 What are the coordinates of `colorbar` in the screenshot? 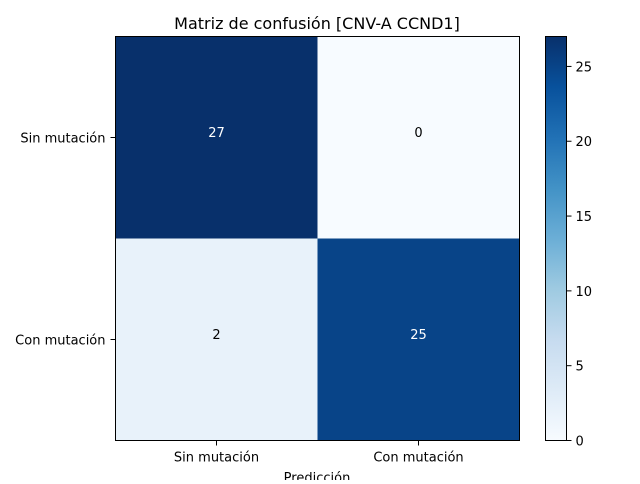 It's located at (556, 238).